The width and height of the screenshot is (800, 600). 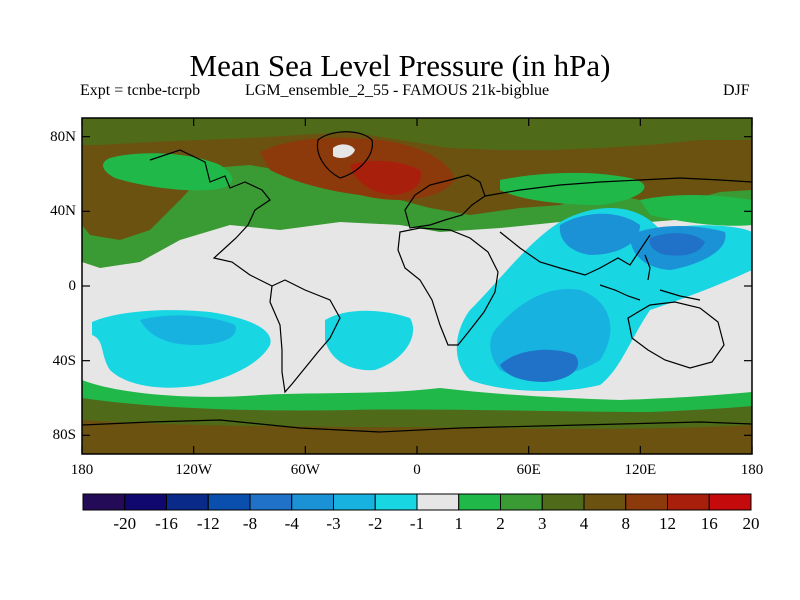 I want to click on arctic-dark-band, so click(x=417, y=134).